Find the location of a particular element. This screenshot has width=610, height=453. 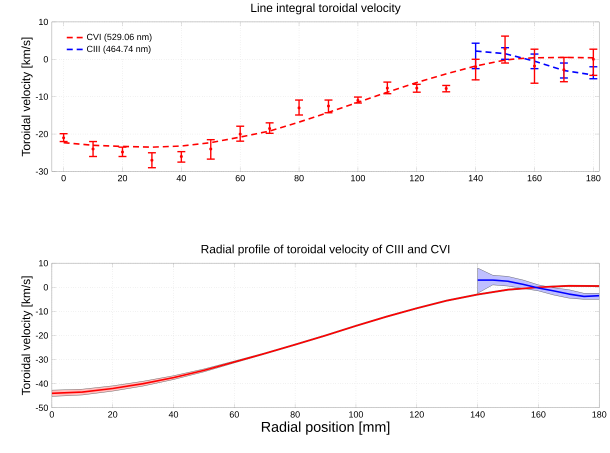

y-tick-label: -40 is located at coordinates (42, 384).